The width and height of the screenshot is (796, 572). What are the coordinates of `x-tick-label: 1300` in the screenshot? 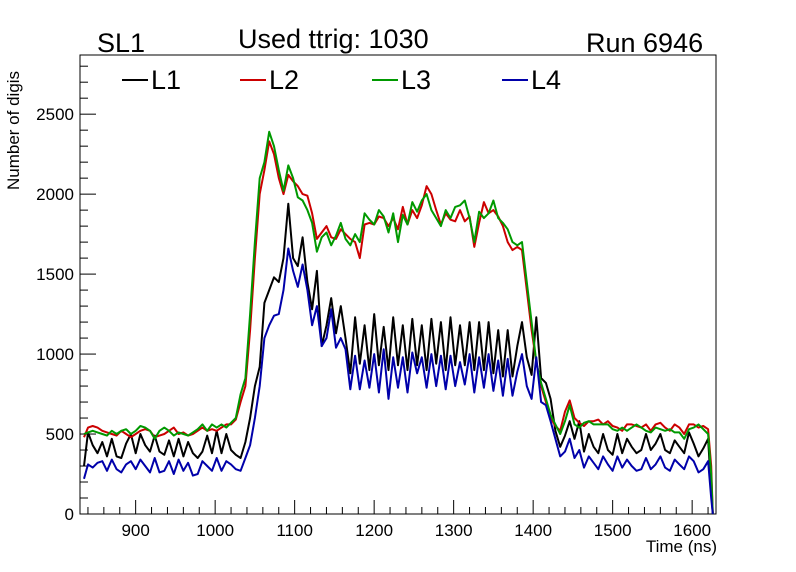 It's located at (454, 530).